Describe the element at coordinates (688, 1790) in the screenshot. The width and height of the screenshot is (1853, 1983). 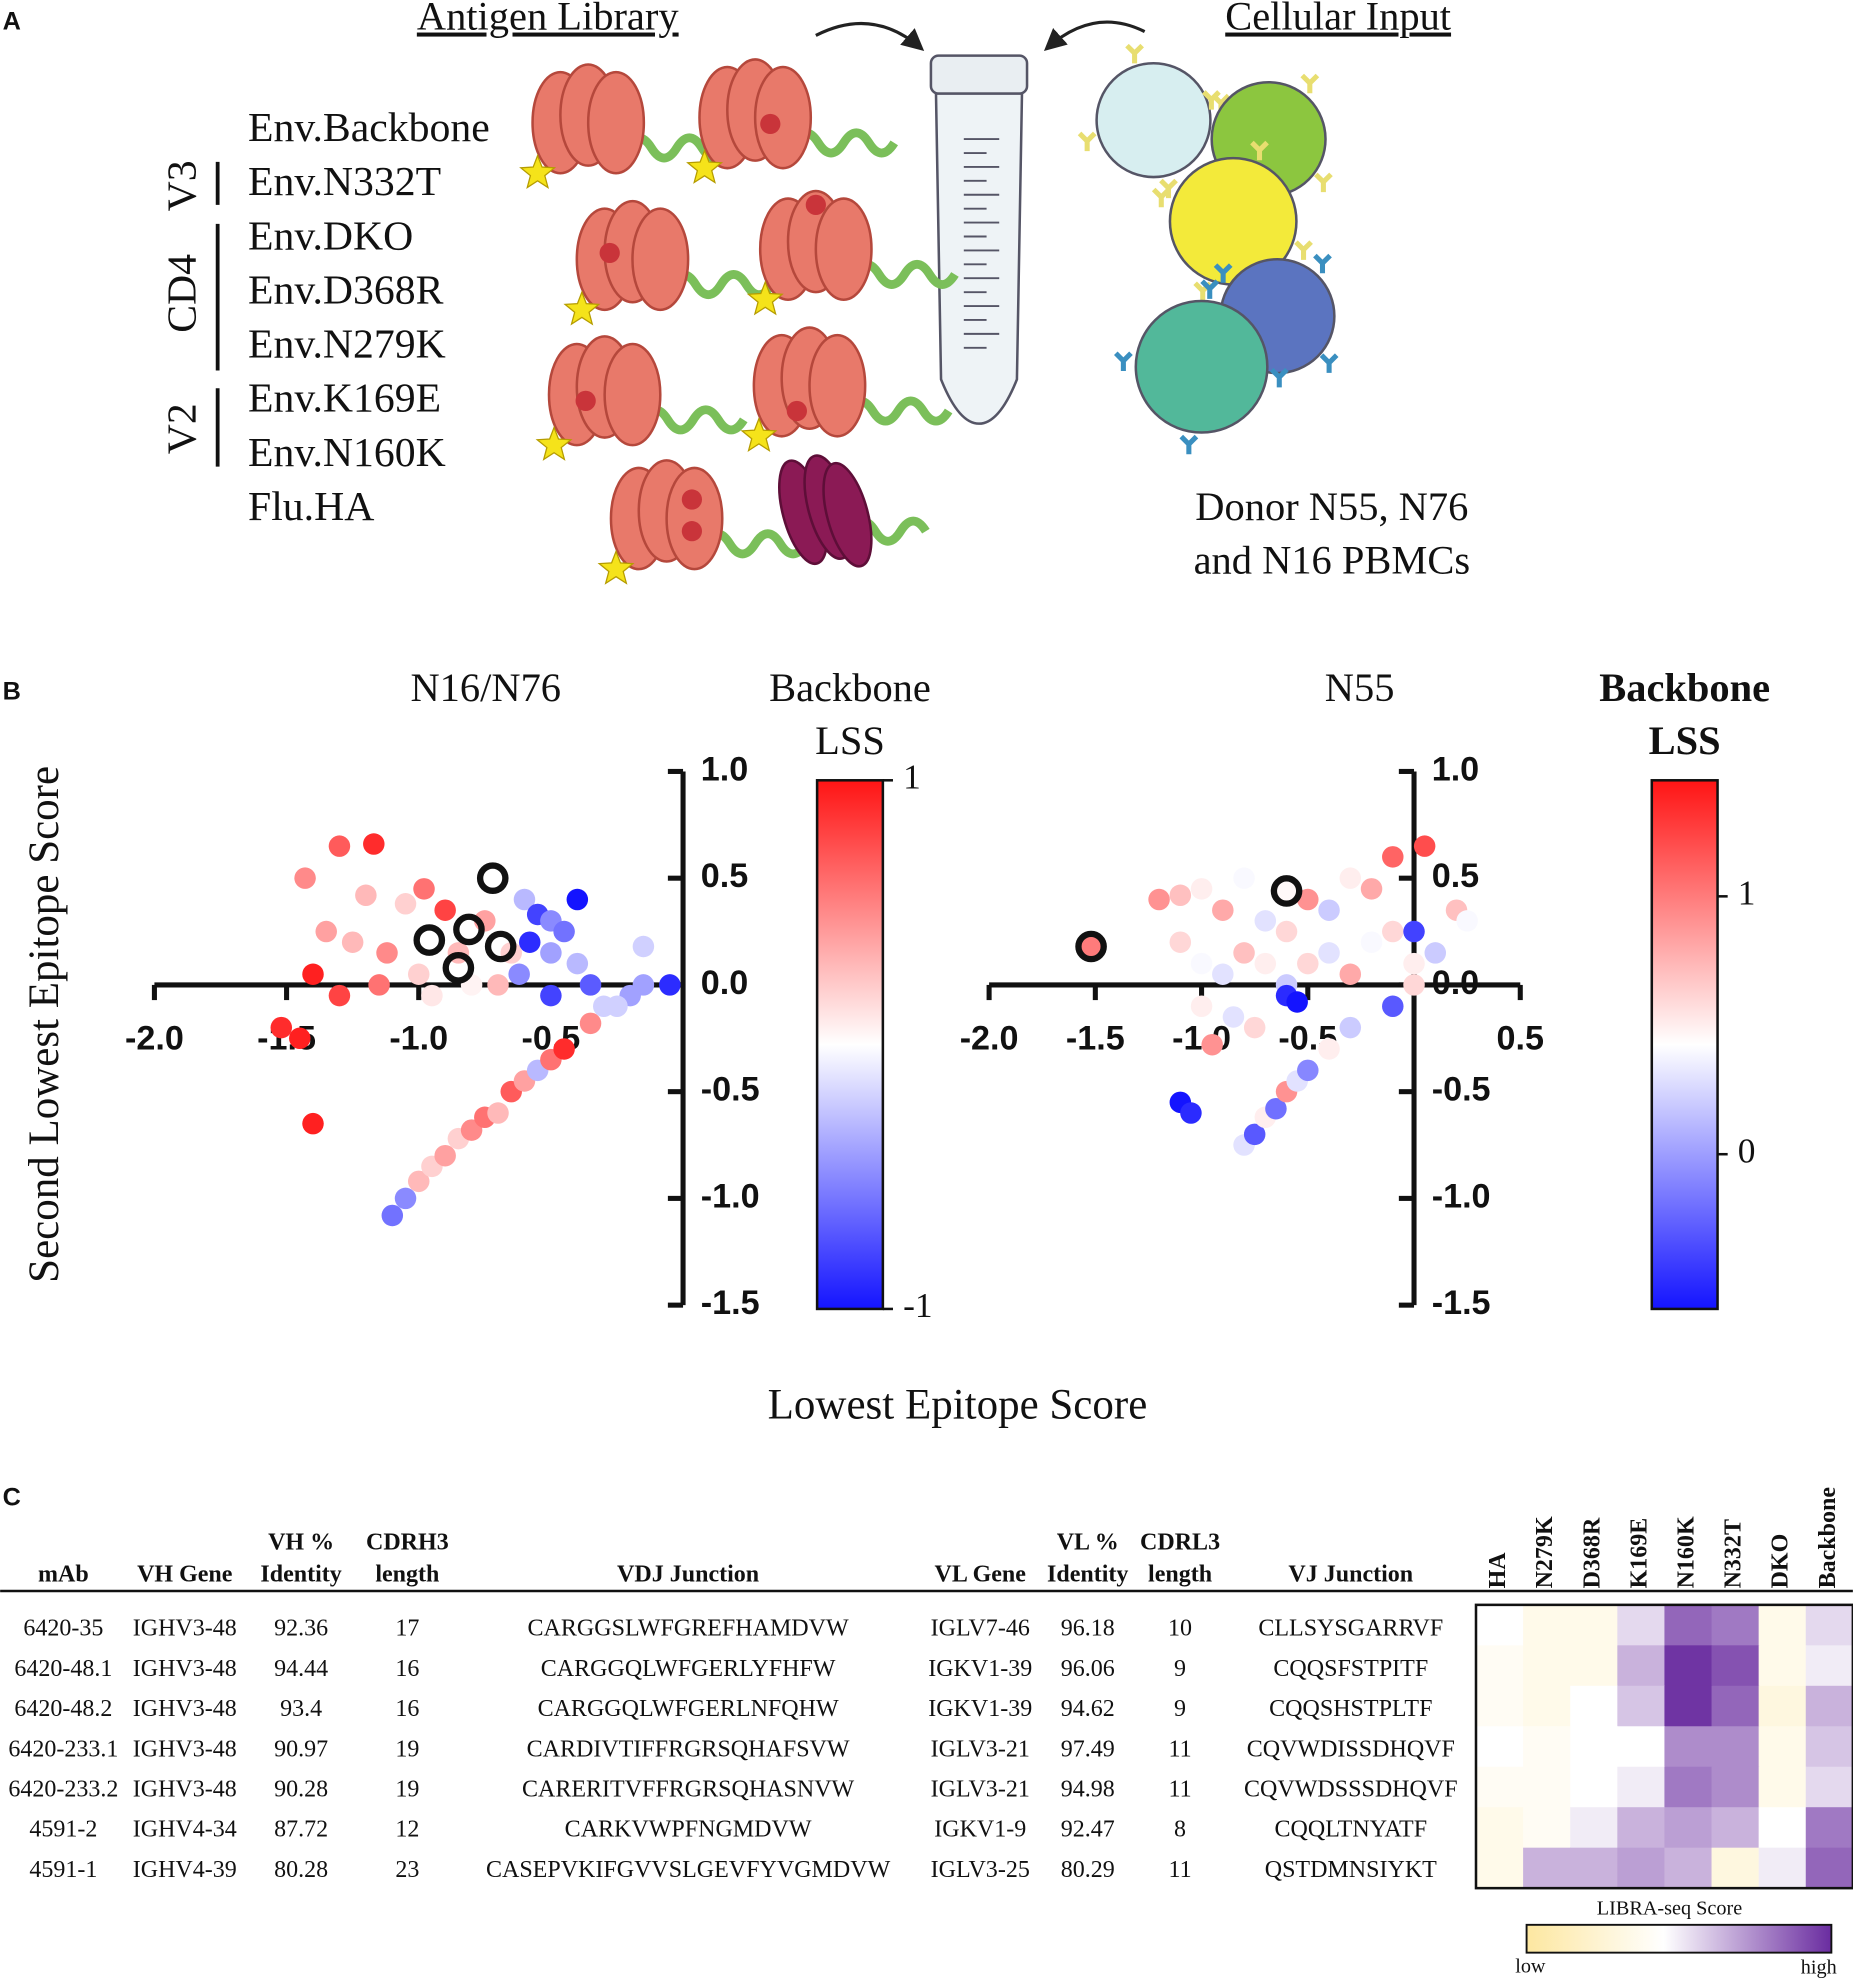
I see `table-cell: CARERITVFFRGRSQHASNVW` at that location.